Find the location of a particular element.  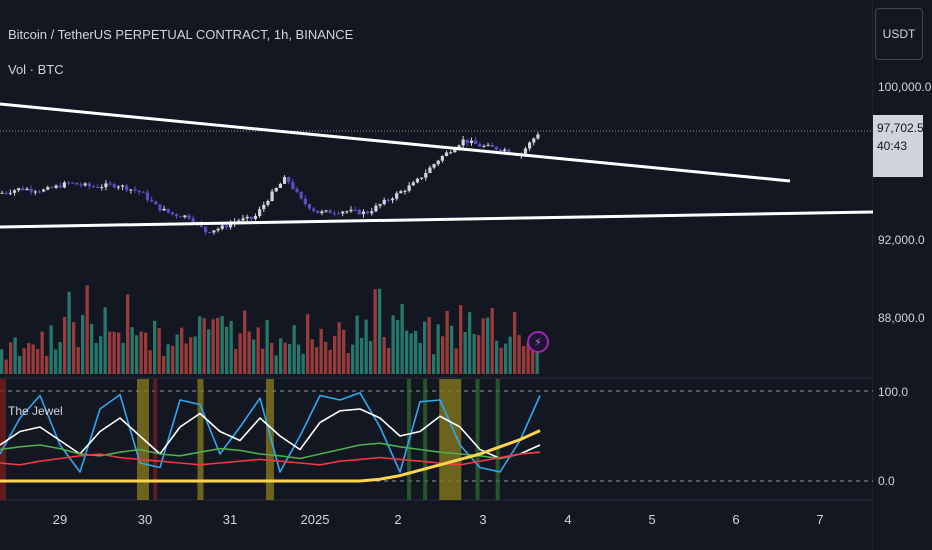

trendline-lower is located at coordinates (437, 219).